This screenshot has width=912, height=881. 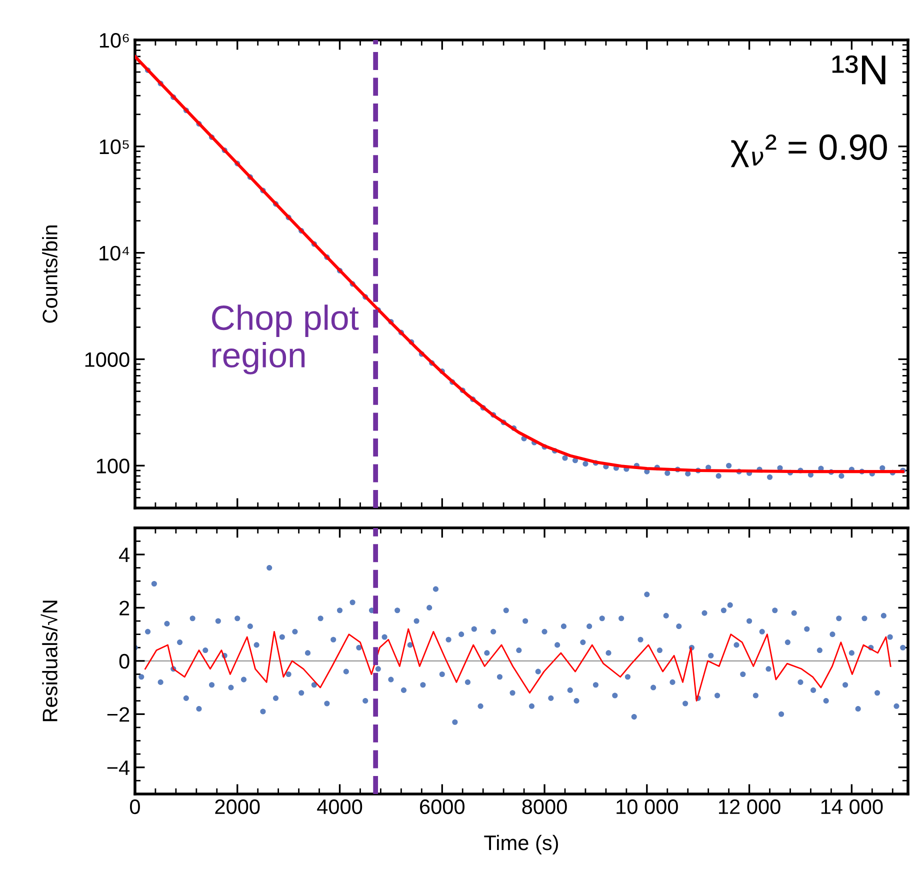 What do you see at coordinates (107, 359) in the screenshot?
I see `y-tick-label: 1000` at bounding box center [107, 359].